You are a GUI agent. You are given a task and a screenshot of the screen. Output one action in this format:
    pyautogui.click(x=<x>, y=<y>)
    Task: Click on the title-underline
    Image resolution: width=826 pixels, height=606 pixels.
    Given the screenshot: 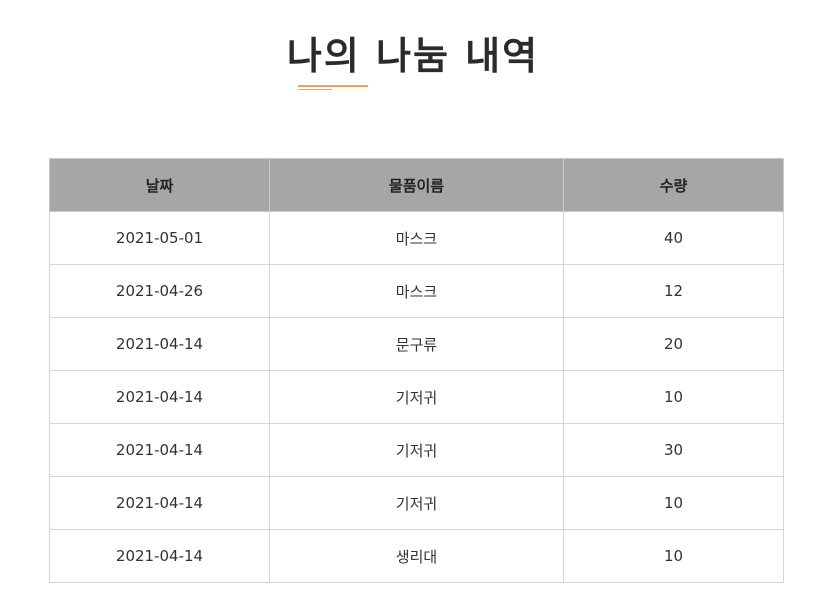 What is the action you would take?
    pyautogui.click(x=333, y=86)
    